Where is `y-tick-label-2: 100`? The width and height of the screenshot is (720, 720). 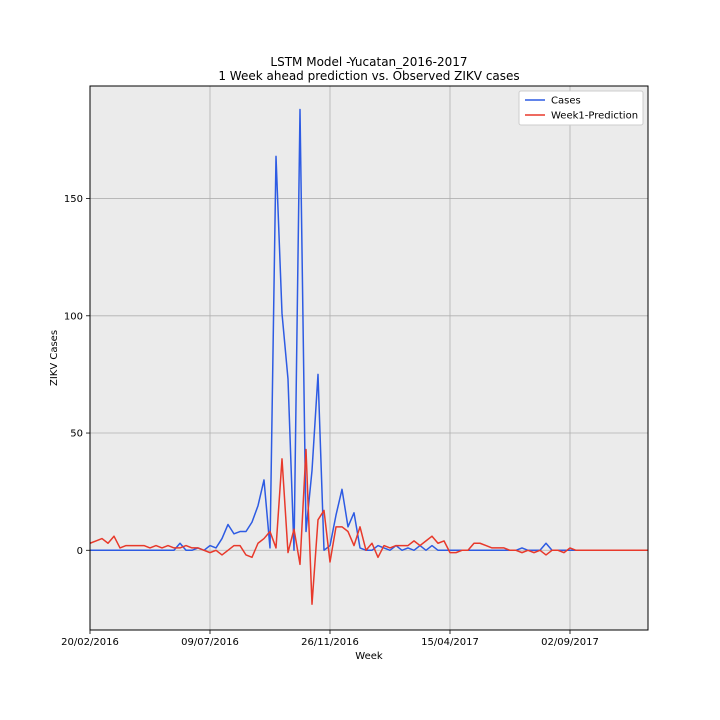
y-tick-label-2: 100 is located at coordinates (73, 316).